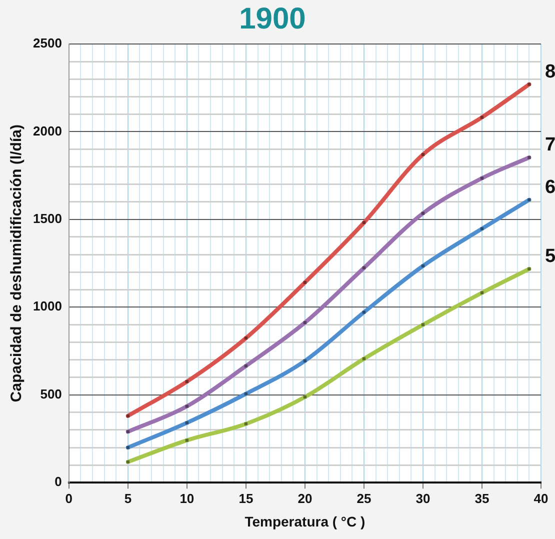  Describe the element at coordinates (69, 498) in the screenshot. I see `x-tick-label: 0` at that location.